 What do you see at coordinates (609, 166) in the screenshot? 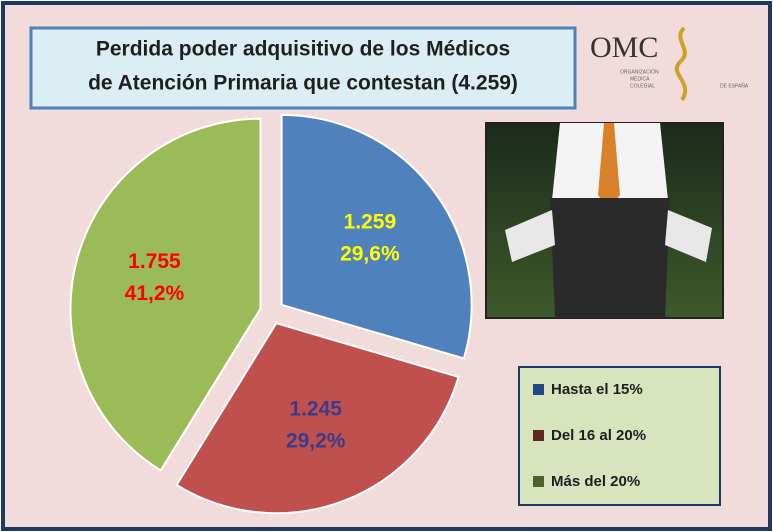
I see `tie` at bounding box center [609, 166].